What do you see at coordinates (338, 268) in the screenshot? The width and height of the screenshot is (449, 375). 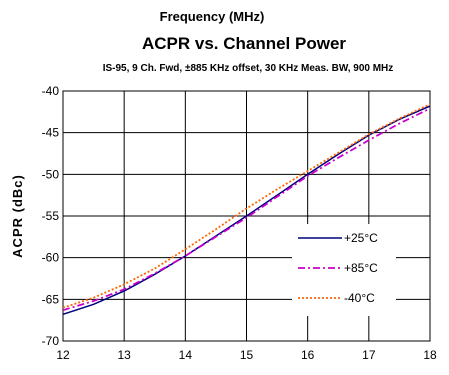 I see `legend-entries: +25°C +85°C -40°C` at bounding box center [338, 268].